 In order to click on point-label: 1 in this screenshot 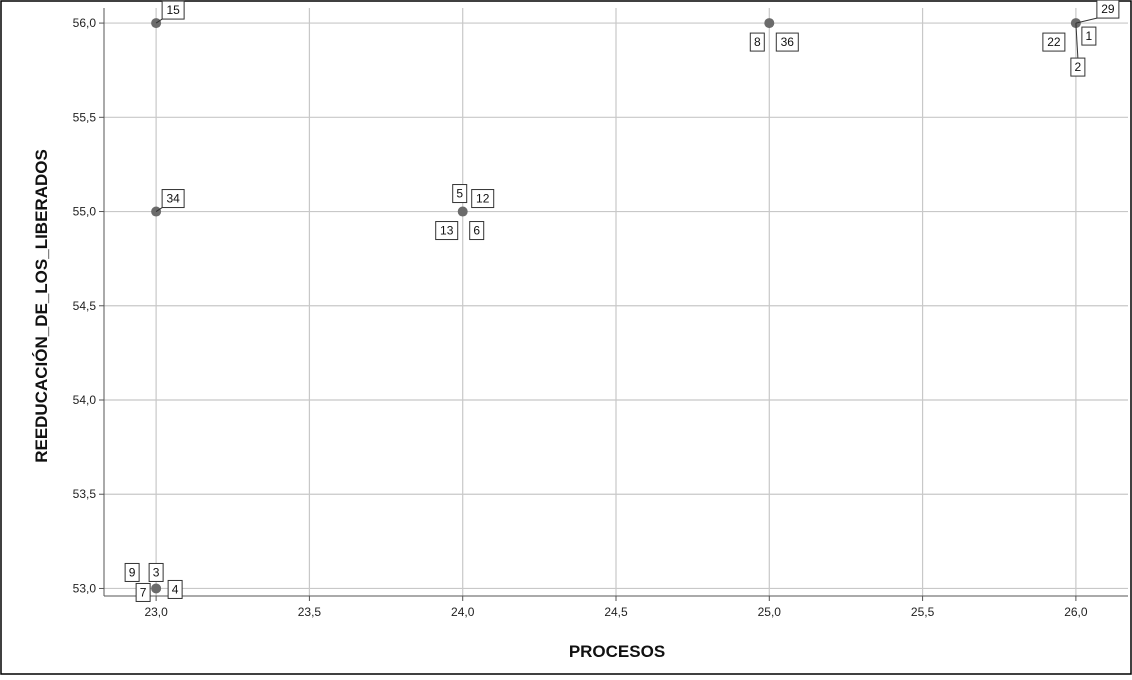, I will do `click(1089, 36)`.